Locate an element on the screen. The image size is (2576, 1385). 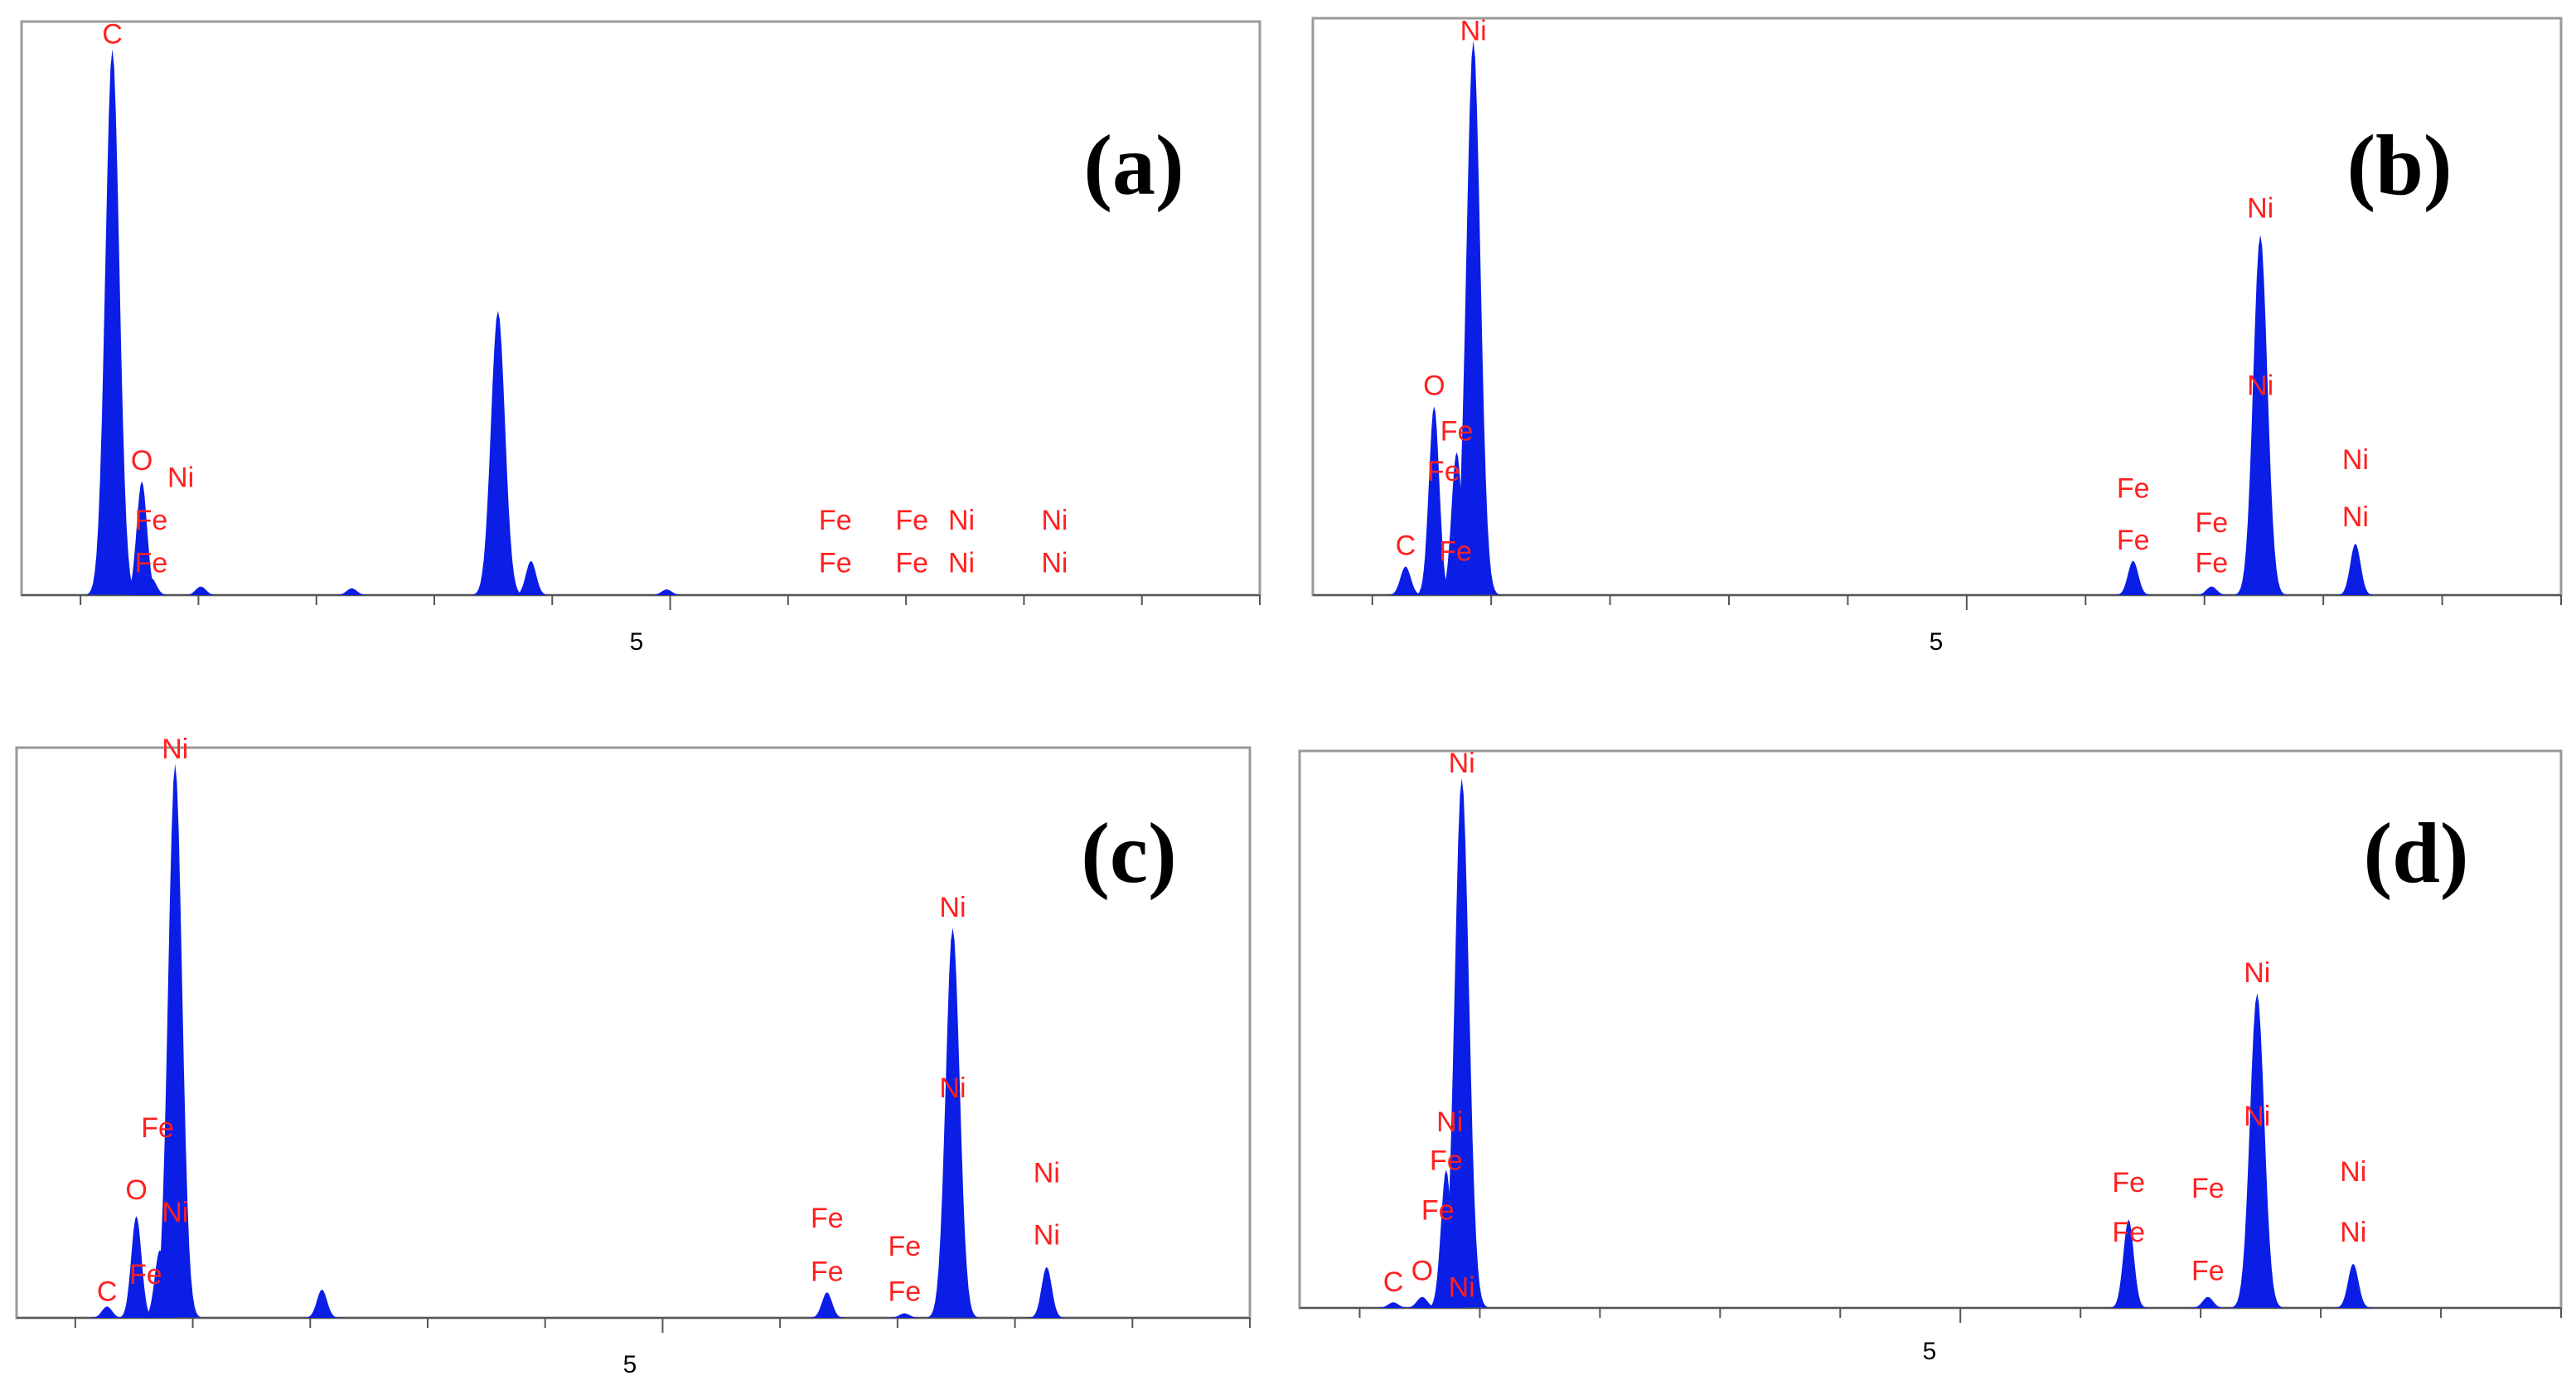
panel-b-label: (b) is located at coordinates (2399, 165).